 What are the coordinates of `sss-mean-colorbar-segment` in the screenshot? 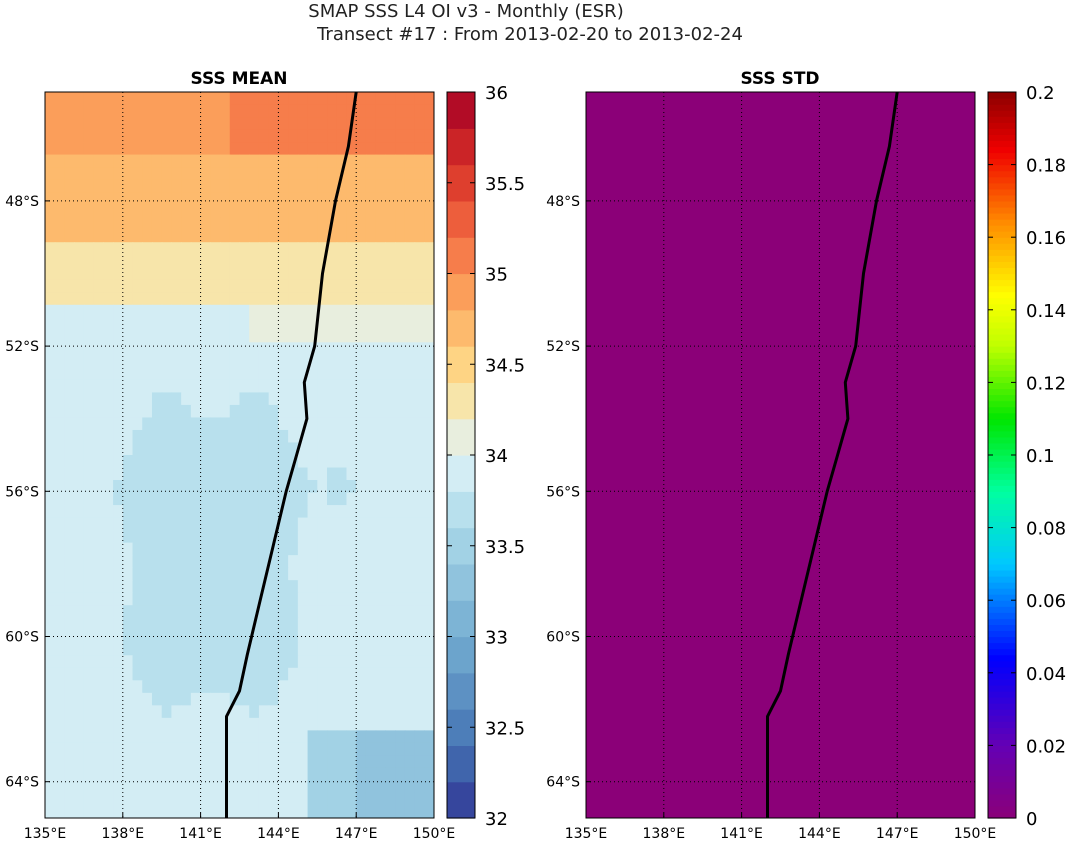 It's located at (461, 256).